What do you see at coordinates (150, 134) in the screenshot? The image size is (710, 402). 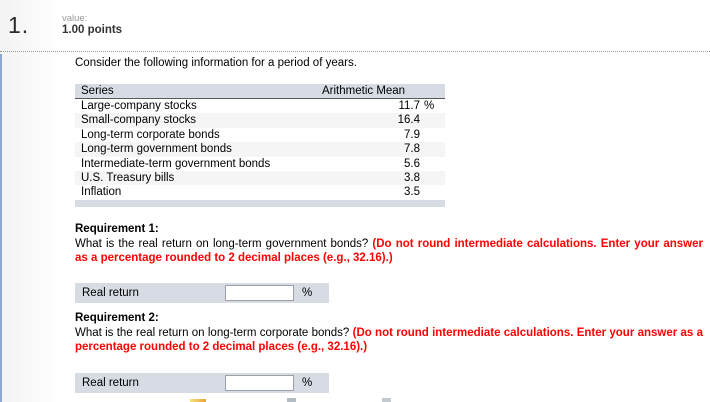 I see `series-label: Long-term corporate bonds` at bounding box center [150, 134].